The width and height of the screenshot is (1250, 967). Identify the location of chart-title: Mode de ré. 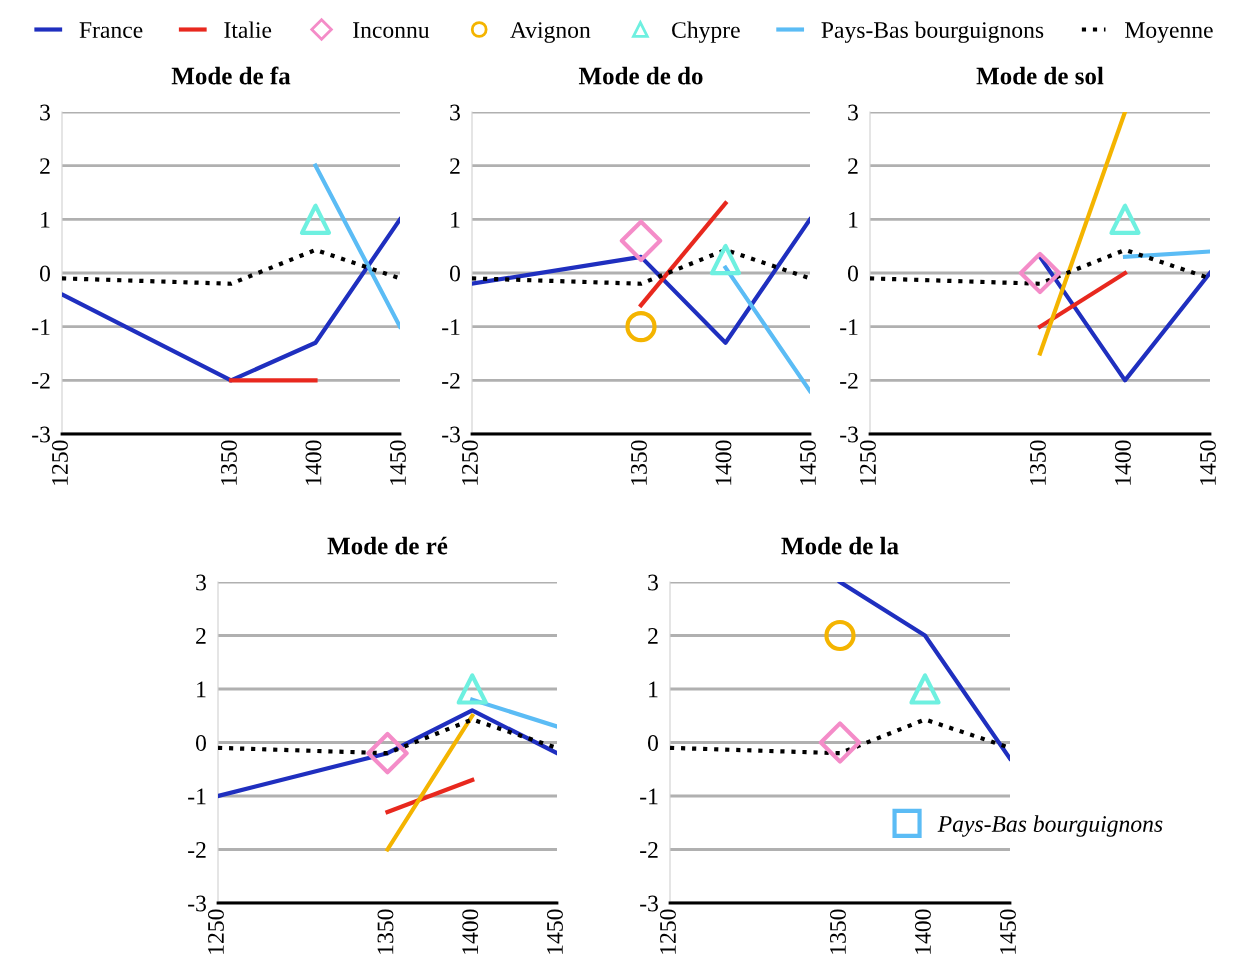
(387, 545).